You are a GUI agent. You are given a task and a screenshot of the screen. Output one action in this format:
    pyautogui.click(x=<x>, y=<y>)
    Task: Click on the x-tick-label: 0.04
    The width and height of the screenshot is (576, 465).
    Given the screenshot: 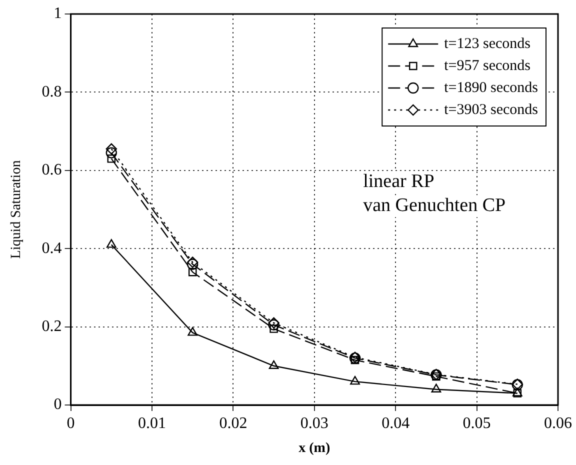 What is the action you would take?
    pyautogui.click(x=396, y=423)
    